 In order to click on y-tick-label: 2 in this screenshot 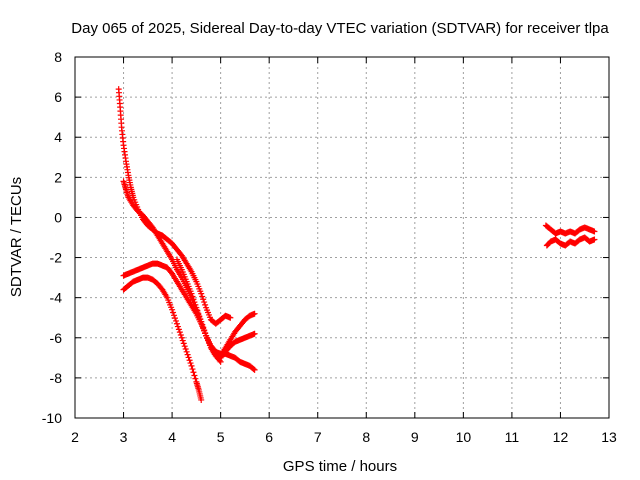, I will do `click(58, 177)`.